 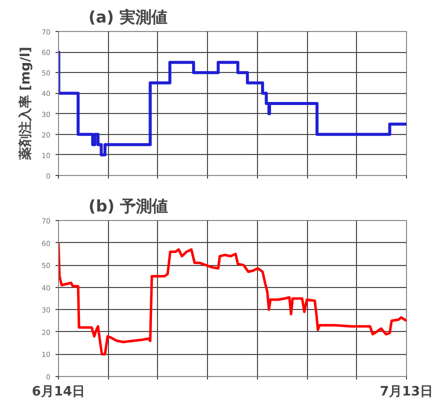 What do you see at coordinates (26, 104) in the screenshot?
I see `y-axis-title: 薬剤注入率 [mg/l]` at bounding box center [26, 104].